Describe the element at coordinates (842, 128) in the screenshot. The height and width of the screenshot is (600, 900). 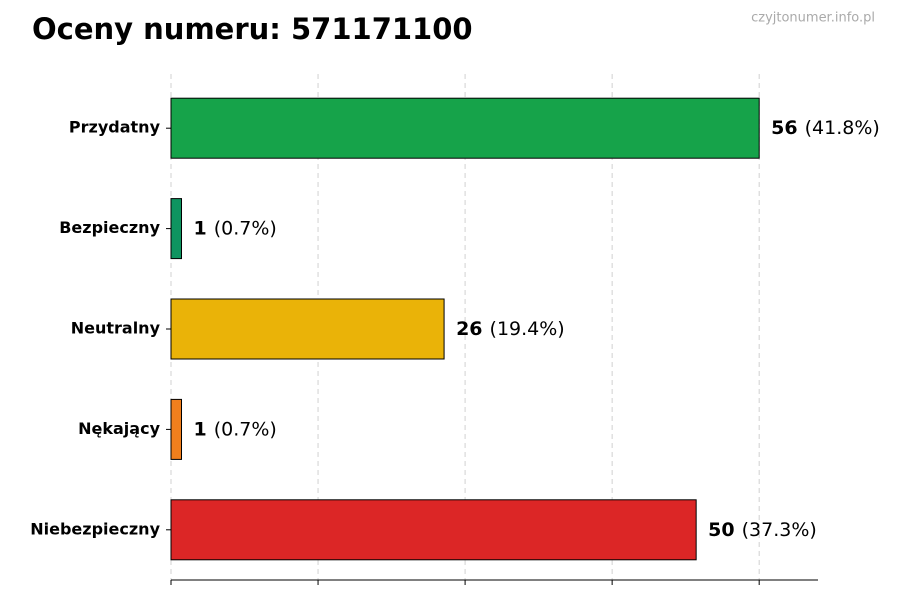
I see `share-label: (41.8%)` at that location.